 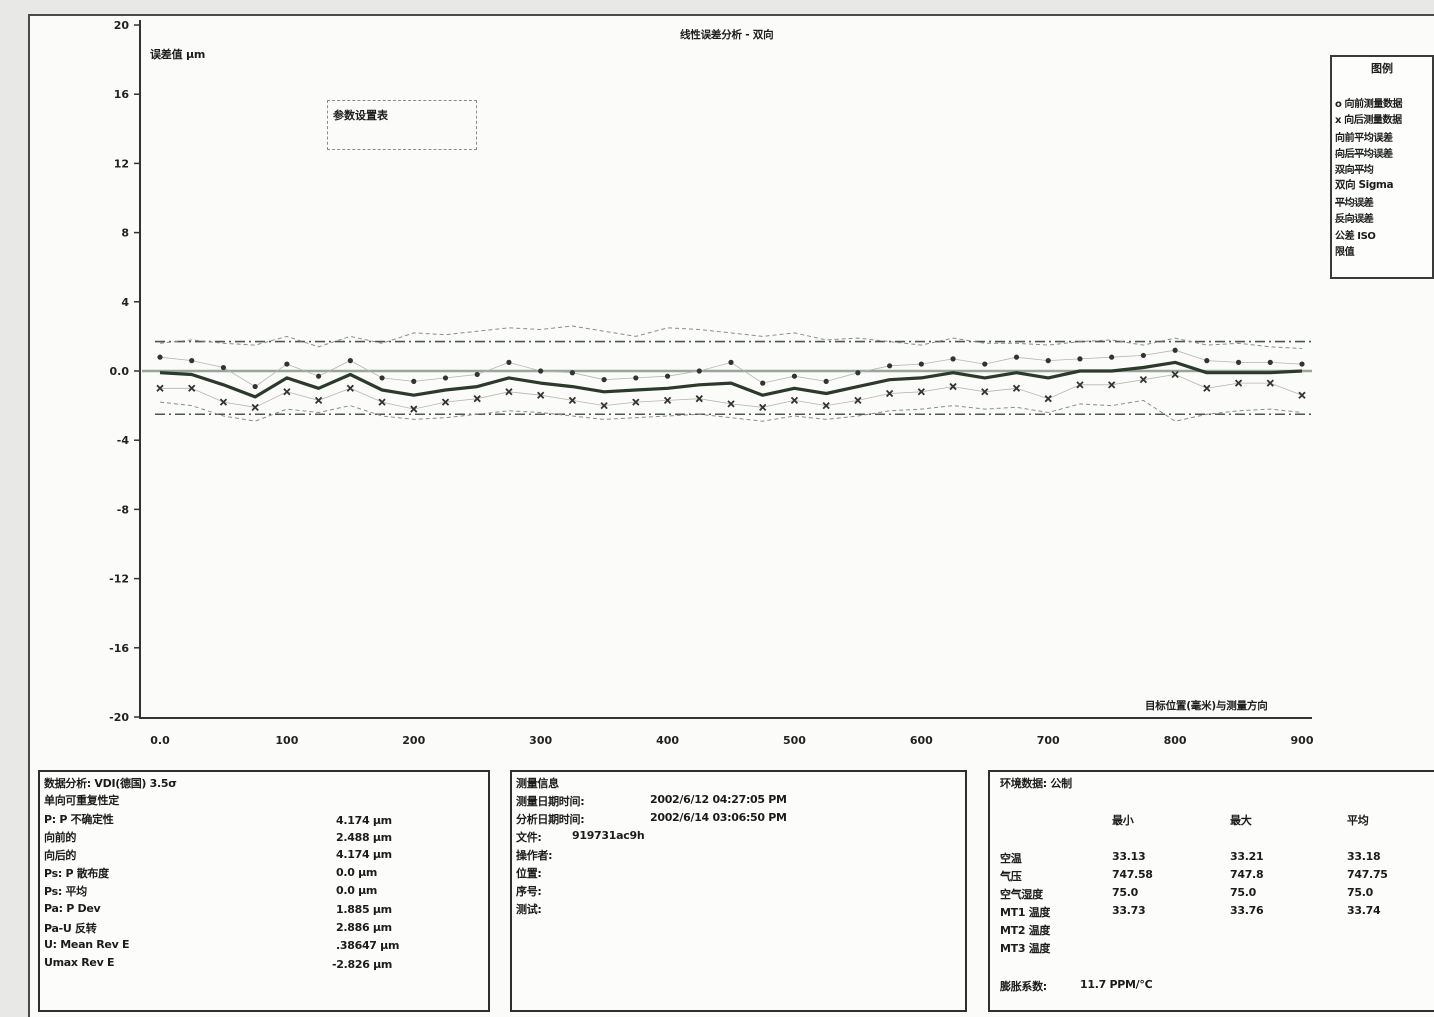 I want to click on y-tick-label: 4, so click(x=125, y=302).